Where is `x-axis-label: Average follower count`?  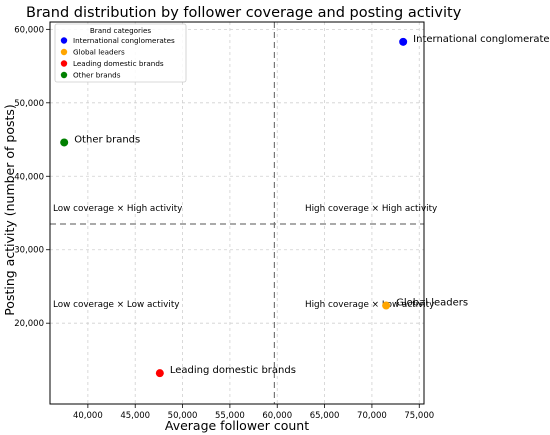
x-axis-label: Average follower count is located at coordinates (237, 425).